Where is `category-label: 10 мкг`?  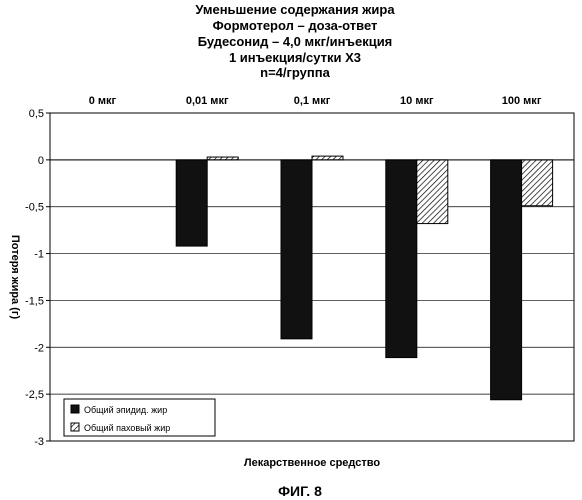
category-label: 10 мкг is located at coordinates (417, 101).